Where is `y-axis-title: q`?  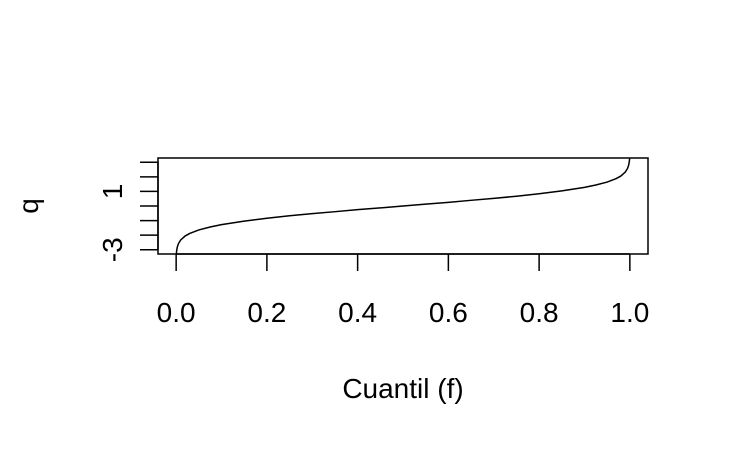
y-axis-title: q is located at coordinates (28, 206).